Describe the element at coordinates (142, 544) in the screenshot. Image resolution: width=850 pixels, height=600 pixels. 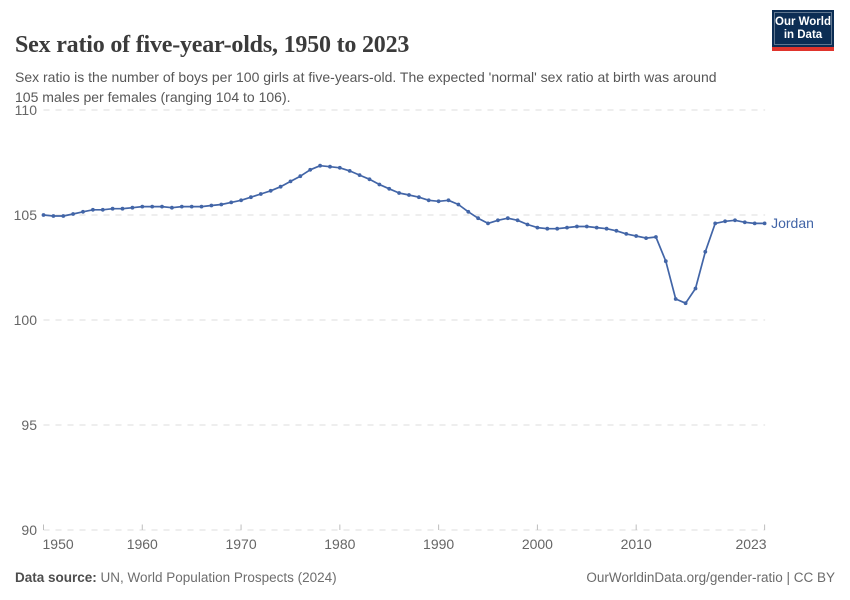
I see `x-tick-label: 1960` at that location.